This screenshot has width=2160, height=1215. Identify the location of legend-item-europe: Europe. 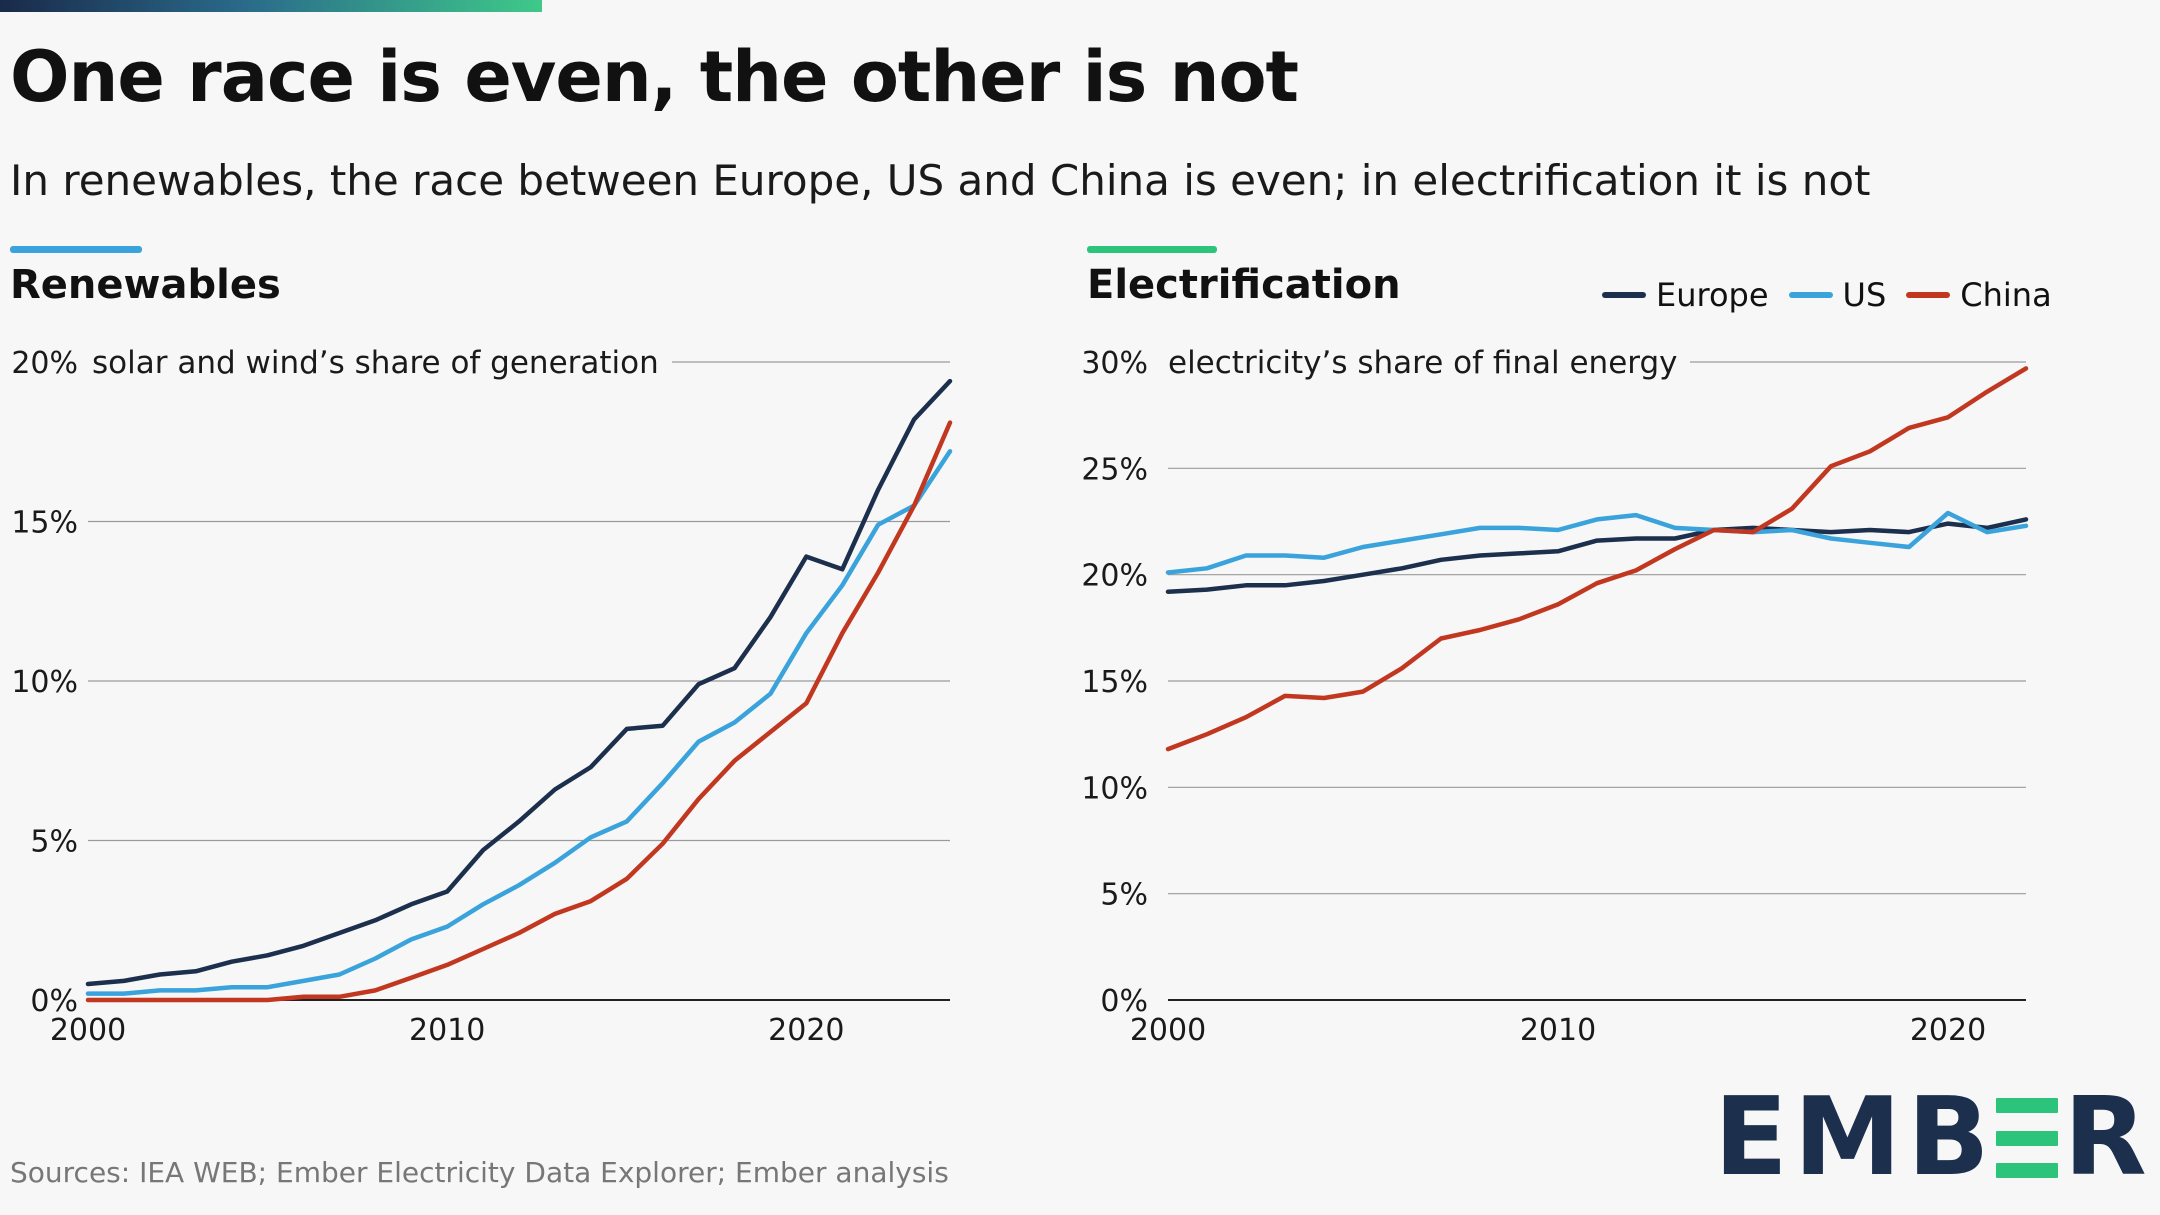
(1685, 295).